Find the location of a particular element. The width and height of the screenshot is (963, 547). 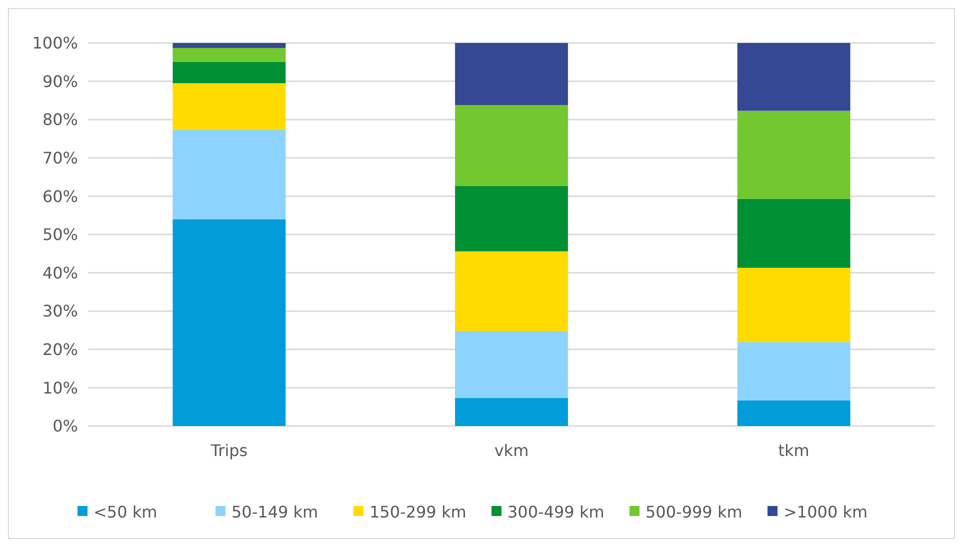

legend-label: 50-149 km is located at coordinates (275, 512).